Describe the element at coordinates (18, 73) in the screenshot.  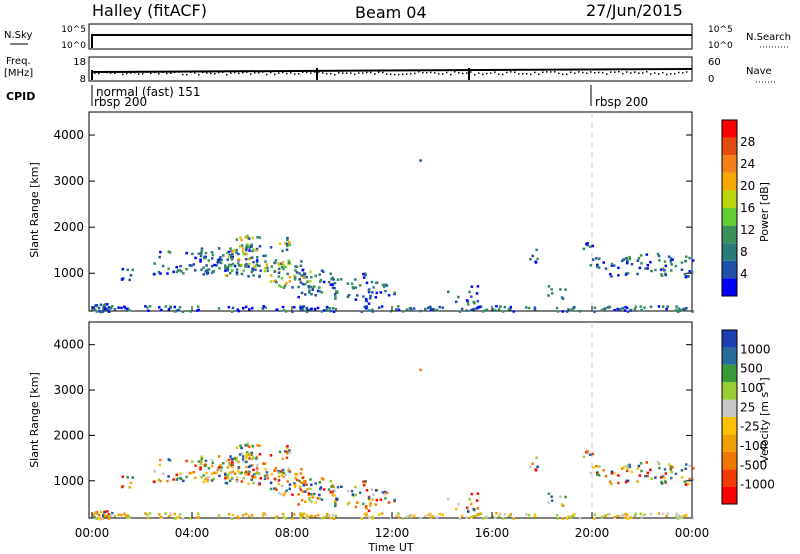
I see `freq-unit: [MHz]` at that location.